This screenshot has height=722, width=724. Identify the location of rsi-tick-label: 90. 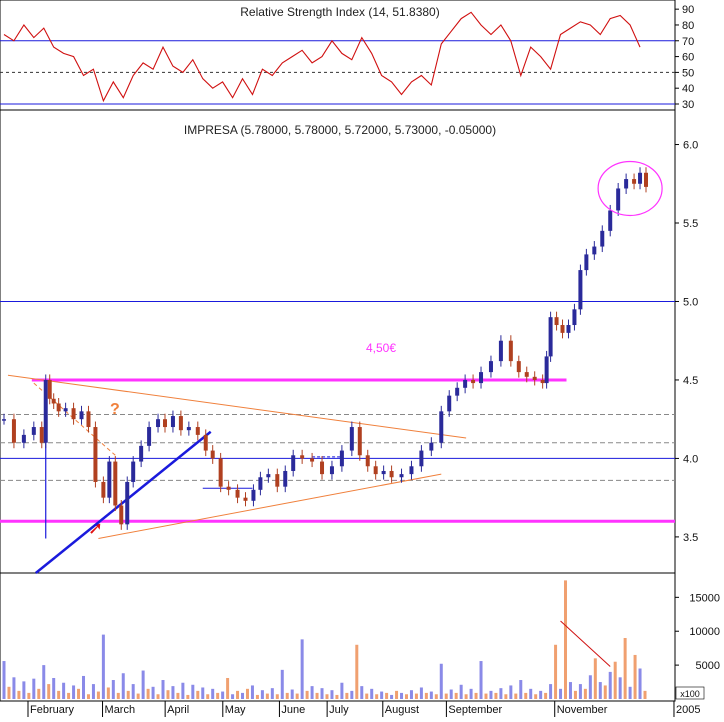
(688, 10).